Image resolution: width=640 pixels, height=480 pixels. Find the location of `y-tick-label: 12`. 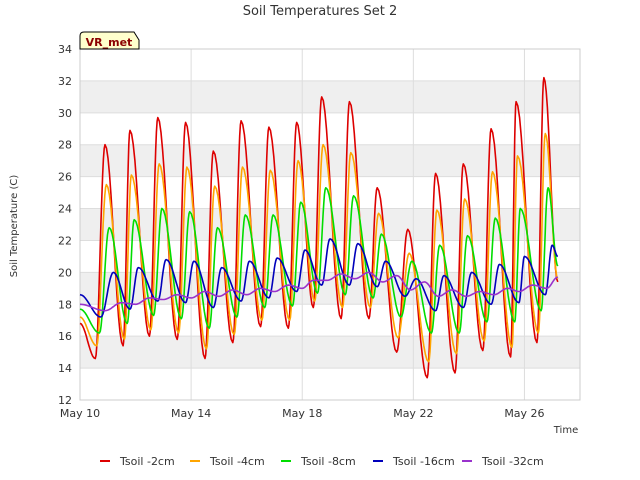

y-tick-label: 12 is located at coordinates (65, 400).